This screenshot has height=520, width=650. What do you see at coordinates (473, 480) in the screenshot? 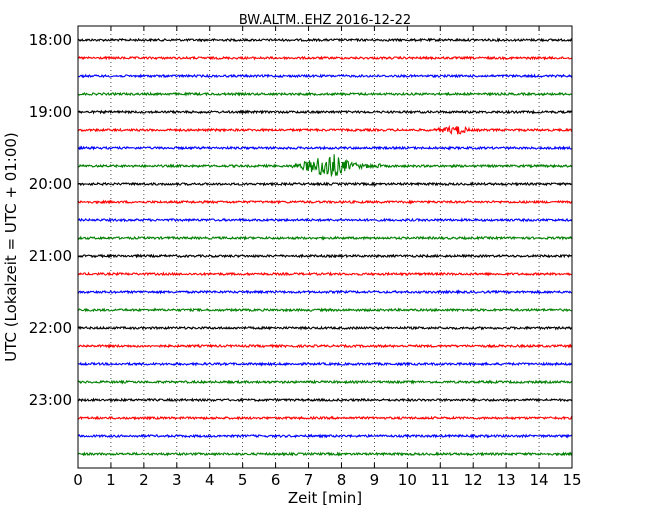
I see `x-tick-label-12: 12` at bounding box center [473, 480].